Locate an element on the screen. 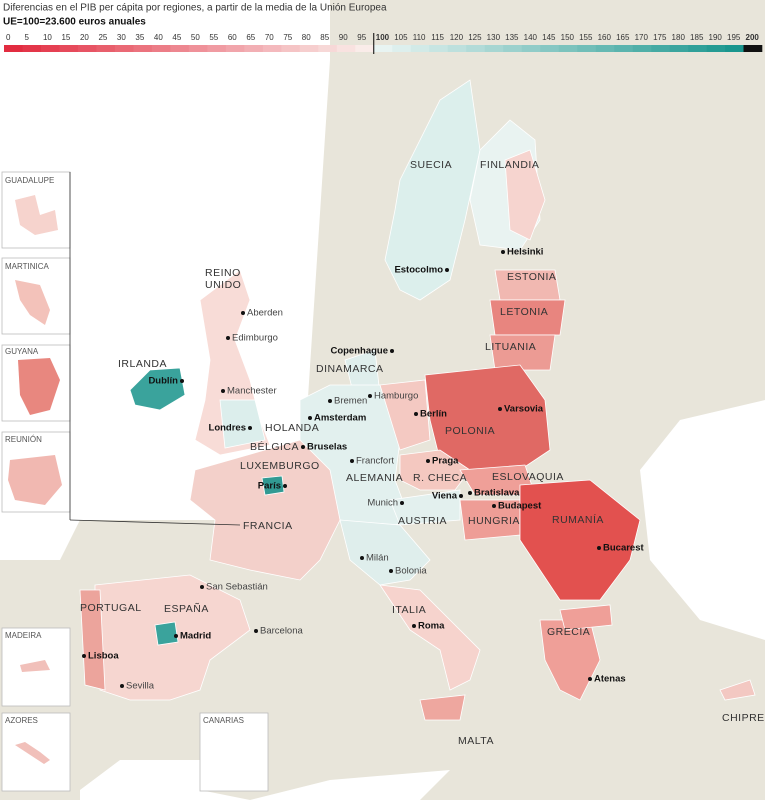 The width and height of the screenshot is (765, 800). inset-shapes is located at coordinates (35, 479).